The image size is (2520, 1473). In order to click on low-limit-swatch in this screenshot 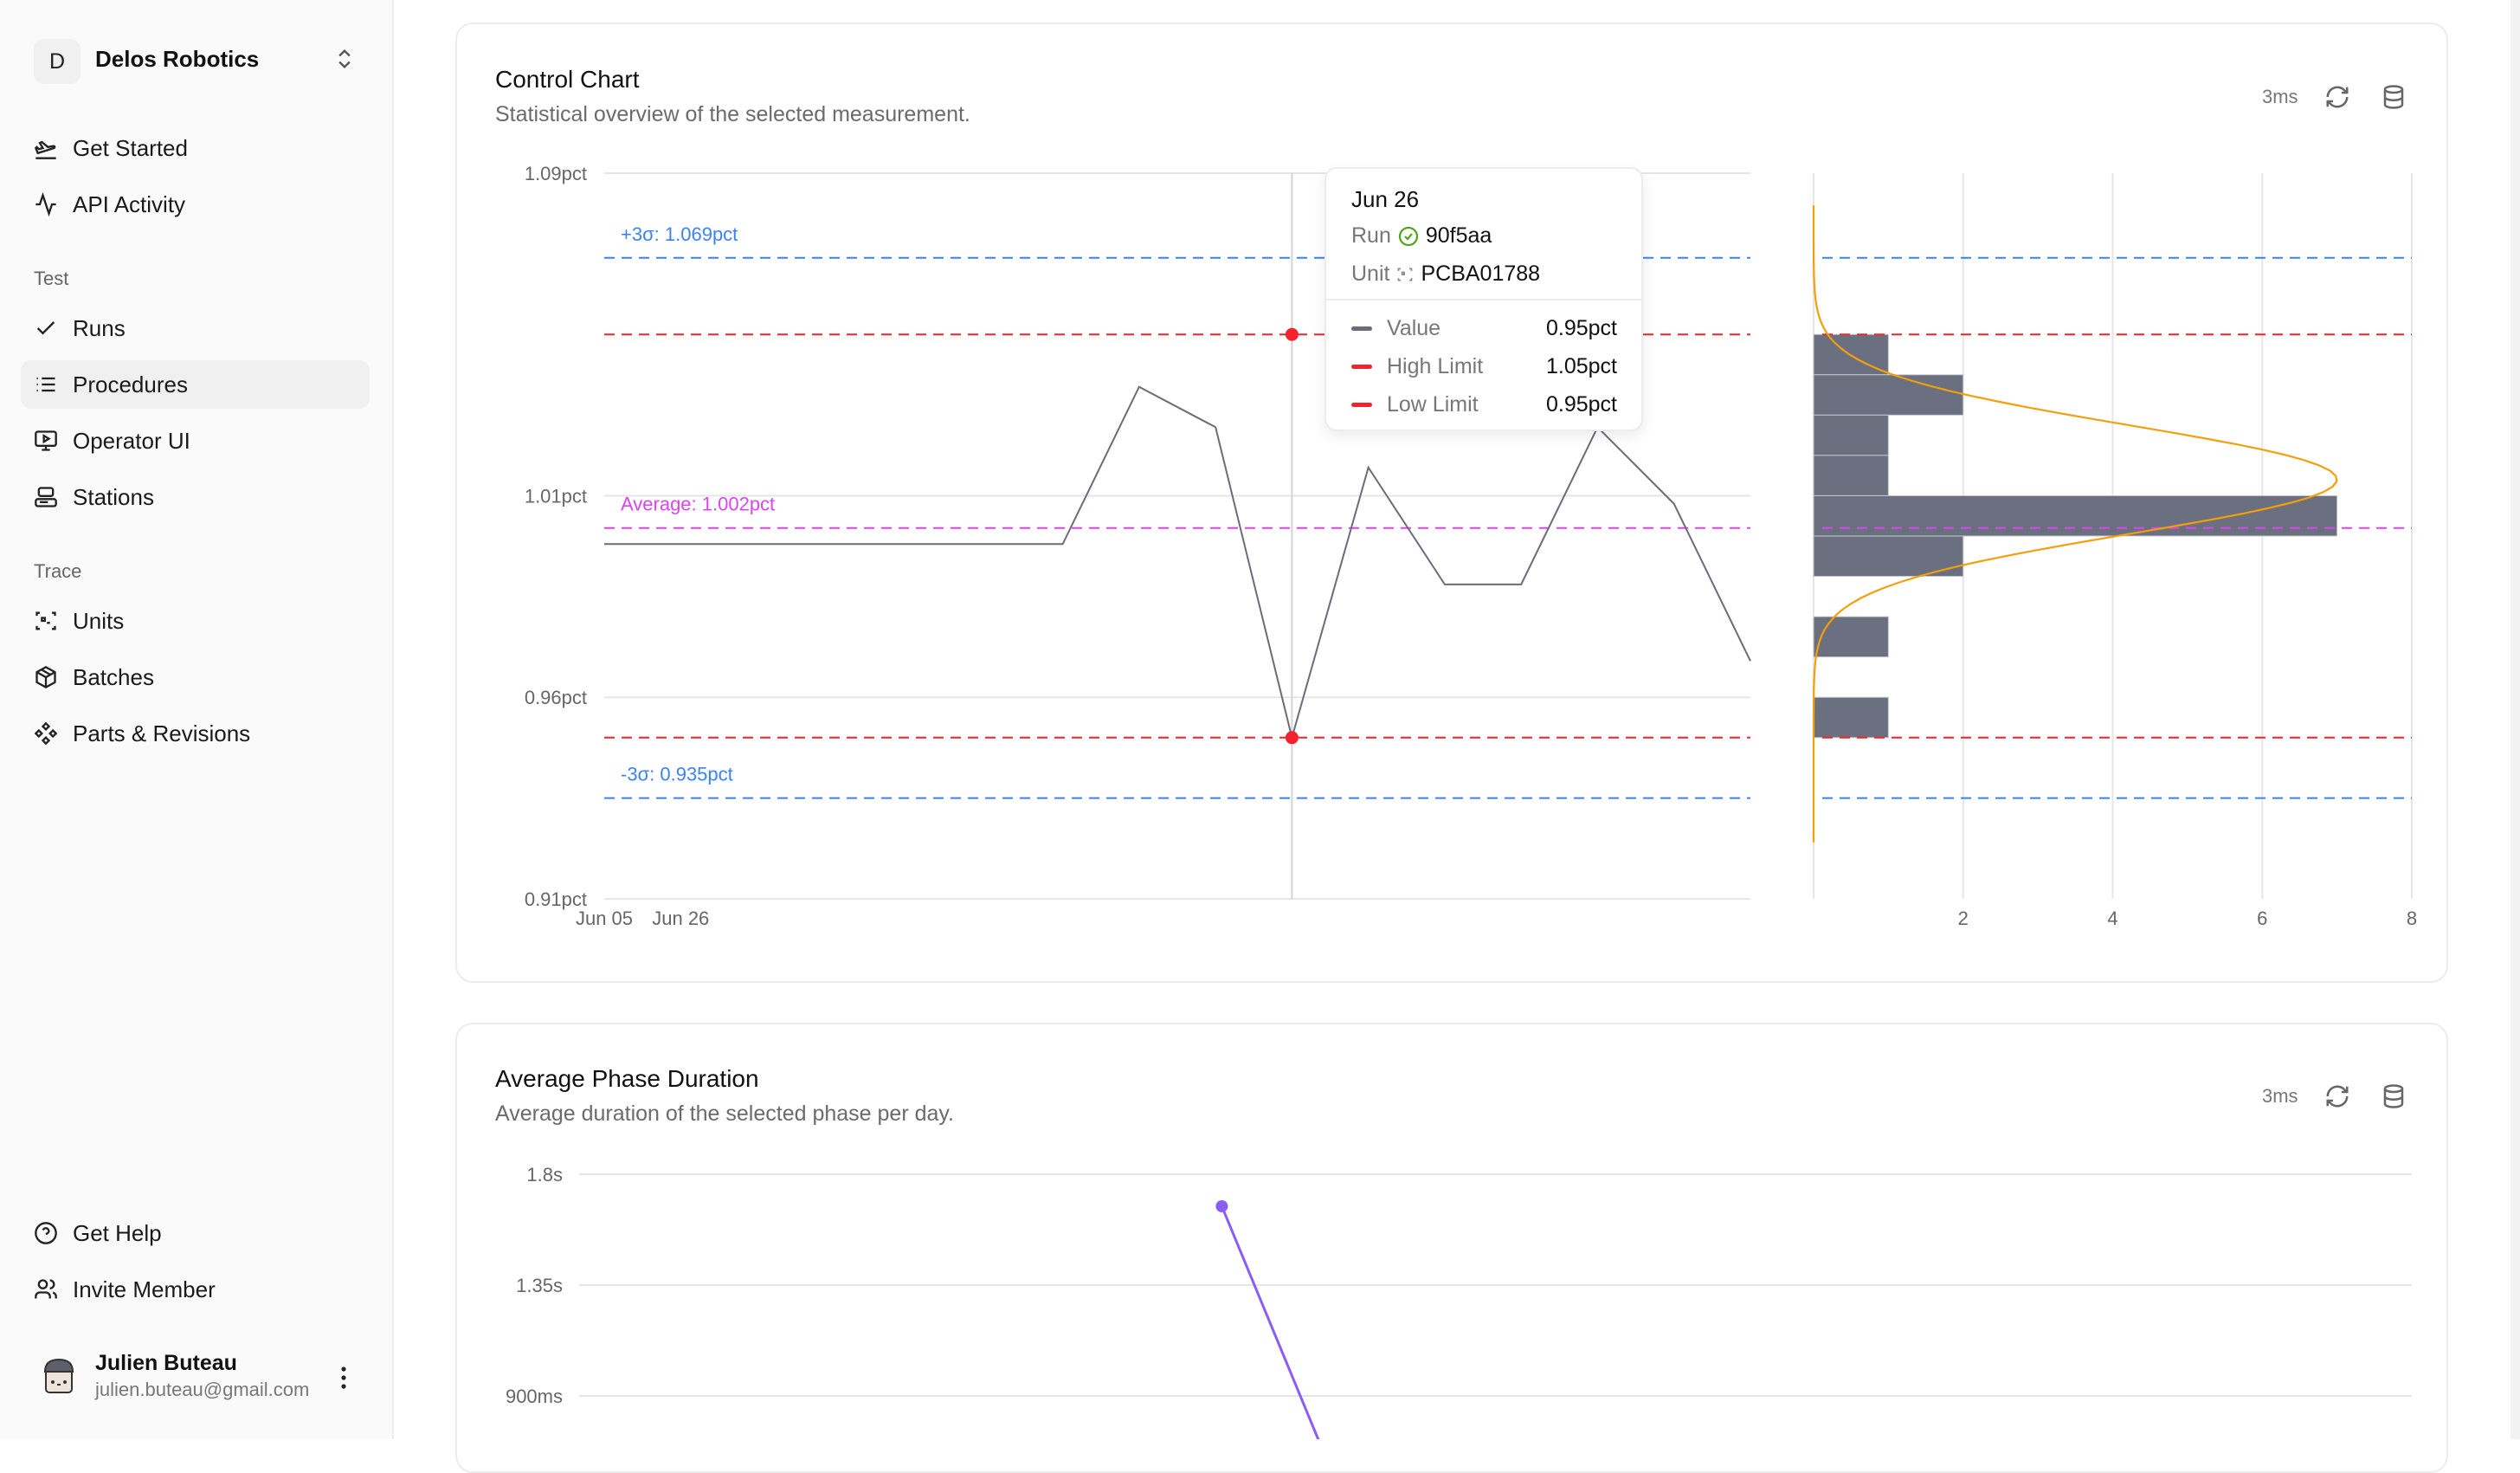, I will do `click(1361, 405)`.